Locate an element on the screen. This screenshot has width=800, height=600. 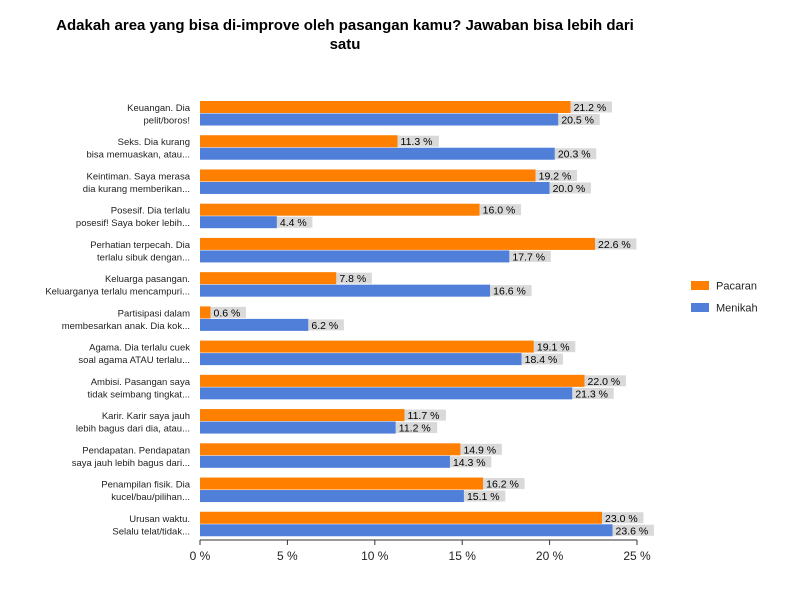
value-label: 20.5 % is located at coordinates (577, 121).